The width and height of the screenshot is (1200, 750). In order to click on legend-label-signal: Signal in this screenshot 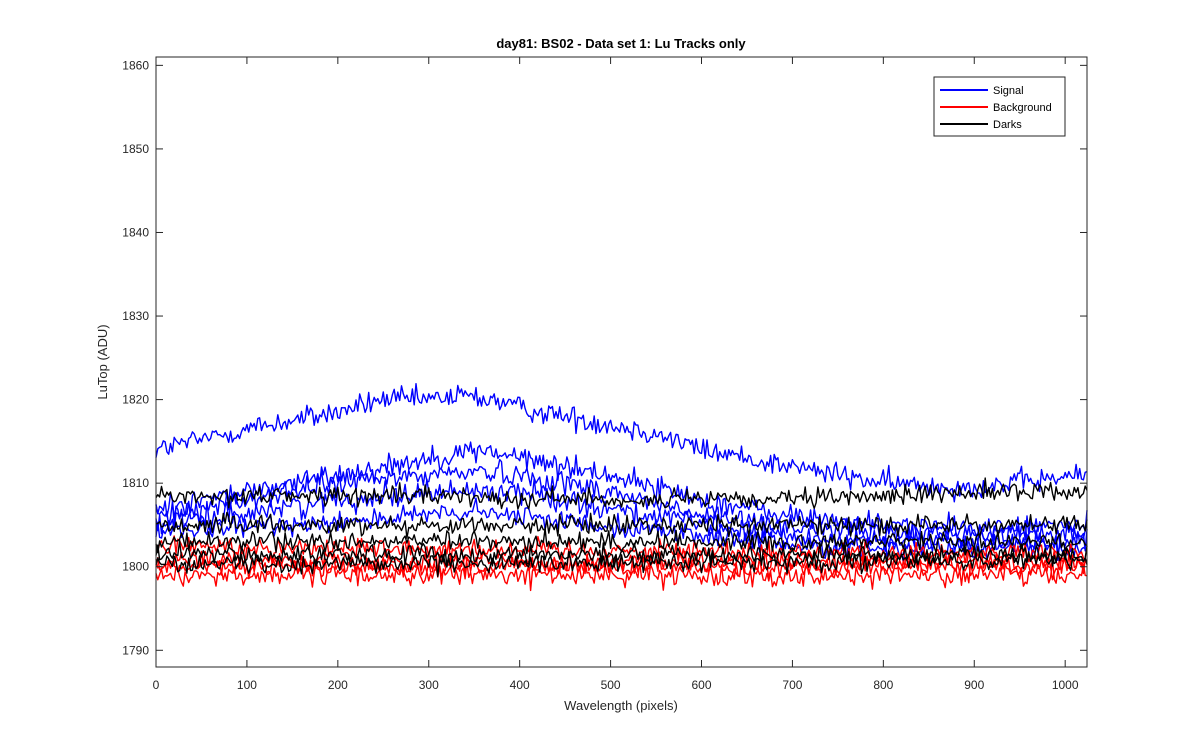, I will do `click(1008, 91)`.